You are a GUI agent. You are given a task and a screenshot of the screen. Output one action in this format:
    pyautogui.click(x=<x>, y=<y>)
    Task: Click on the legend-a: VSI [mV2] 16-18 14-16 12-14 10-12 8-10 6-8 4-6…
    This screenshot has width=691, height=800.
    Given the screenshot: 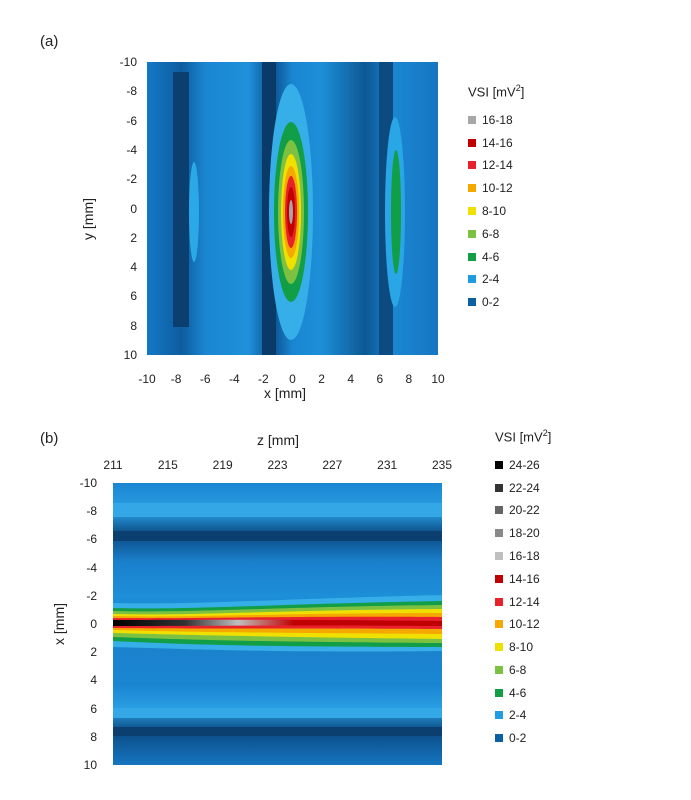 What is the action you would take?
    pyautogui.click(x=496, y=198)
    